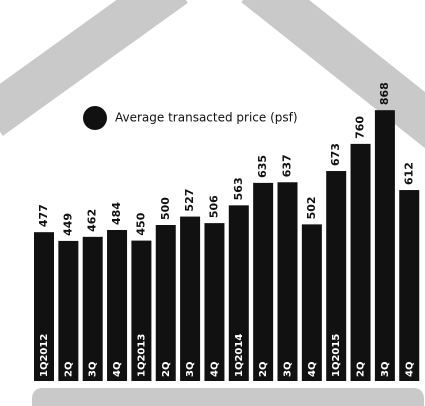 Image resolution: width=425 pixels, height=406 pixels. Describe the element at coordinates (336, 355) in the screenshot. I see `x-tick-label: 1Q2015` at that location.